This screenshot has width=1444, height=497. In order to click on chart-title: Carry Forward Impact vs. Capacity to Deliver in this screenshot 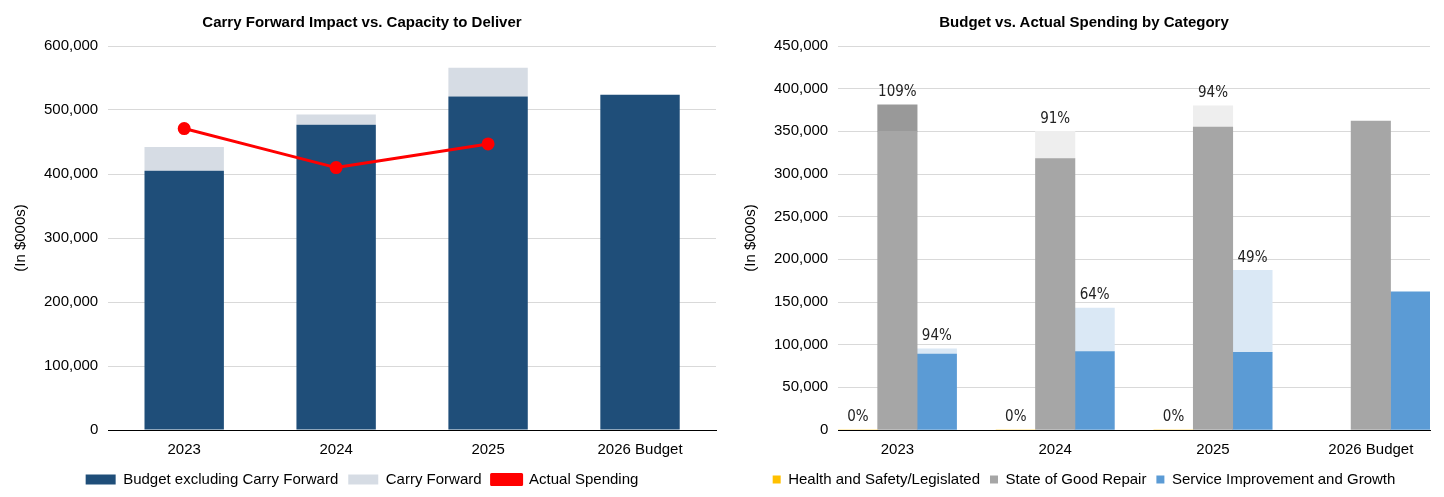, I will do `click(362, 22)`.